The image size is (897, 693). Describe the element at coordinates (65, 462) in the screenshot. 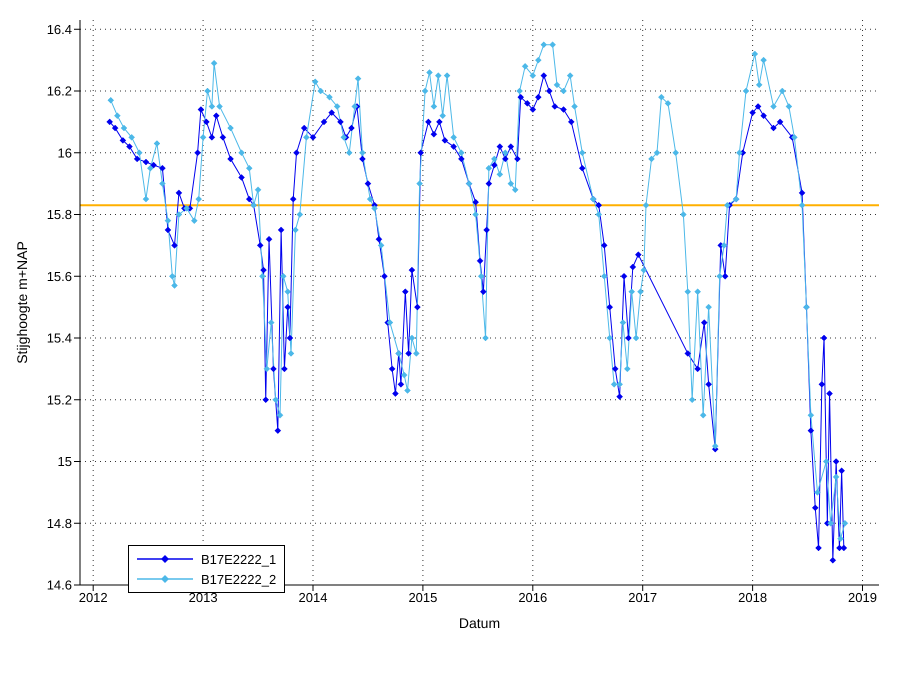

I see `y-tick-label: 15` at that location.